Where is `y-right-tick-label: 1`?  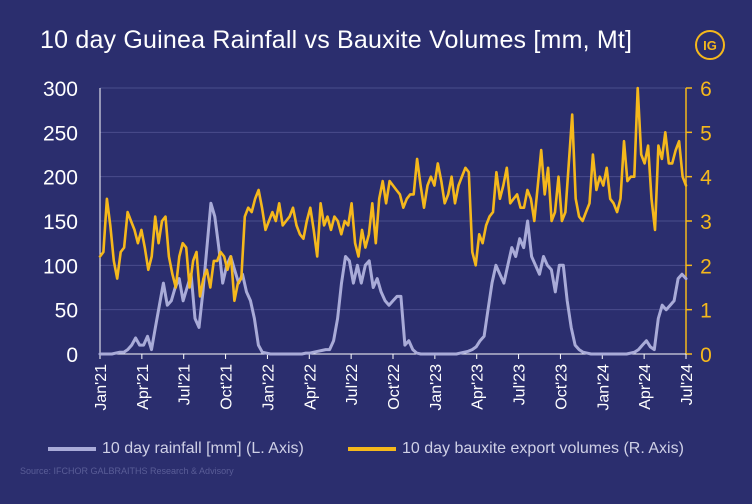 y-right-tick-label: 1 is located at coordinates (706, 311).